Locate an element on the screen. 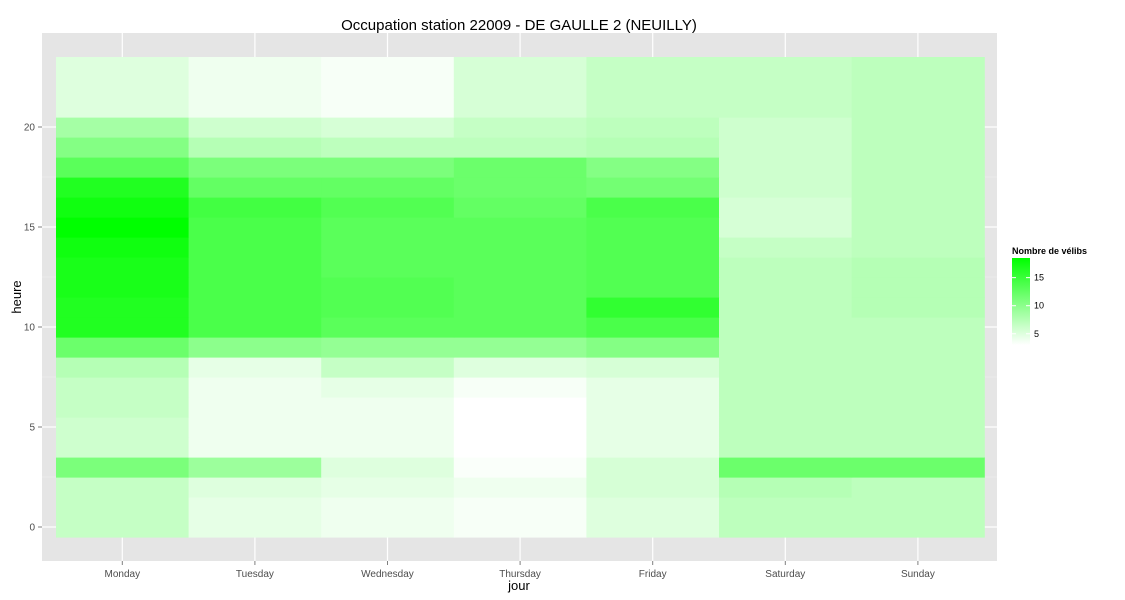  x-tick-label: Friday is located at coordinates (653, 574).